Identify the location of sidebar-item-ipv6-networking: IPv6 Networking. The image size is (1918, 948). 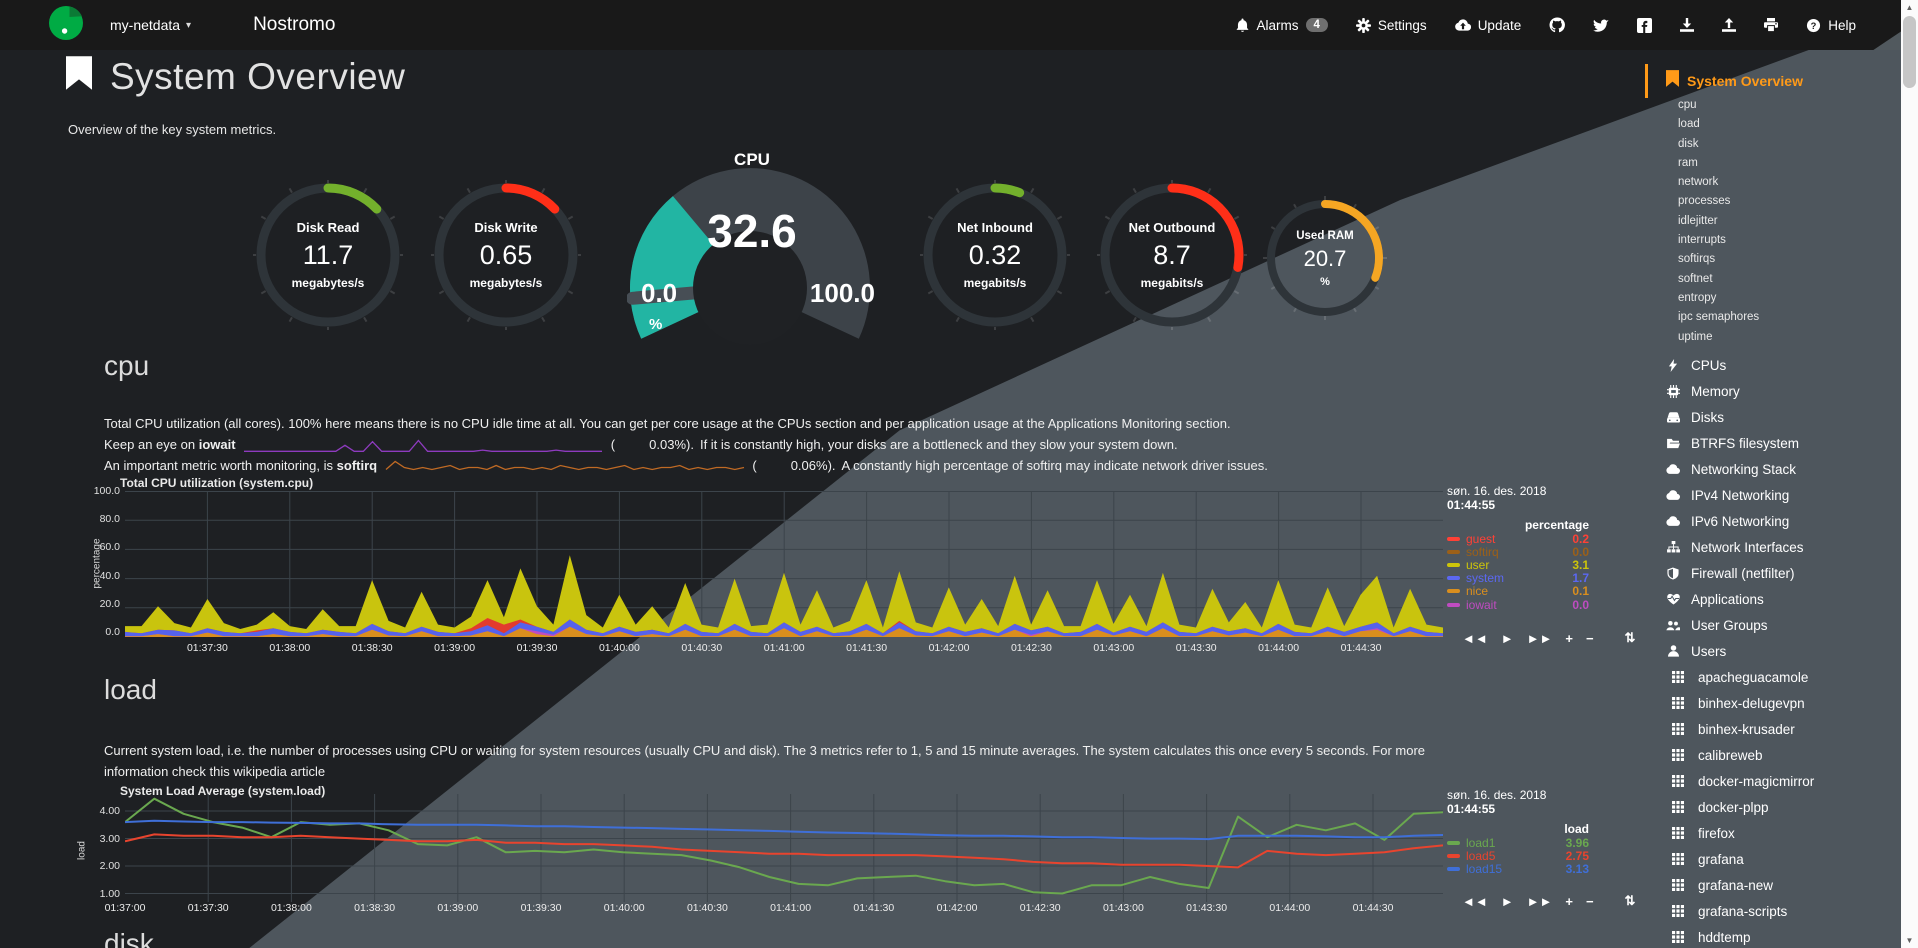
(1738, 521).